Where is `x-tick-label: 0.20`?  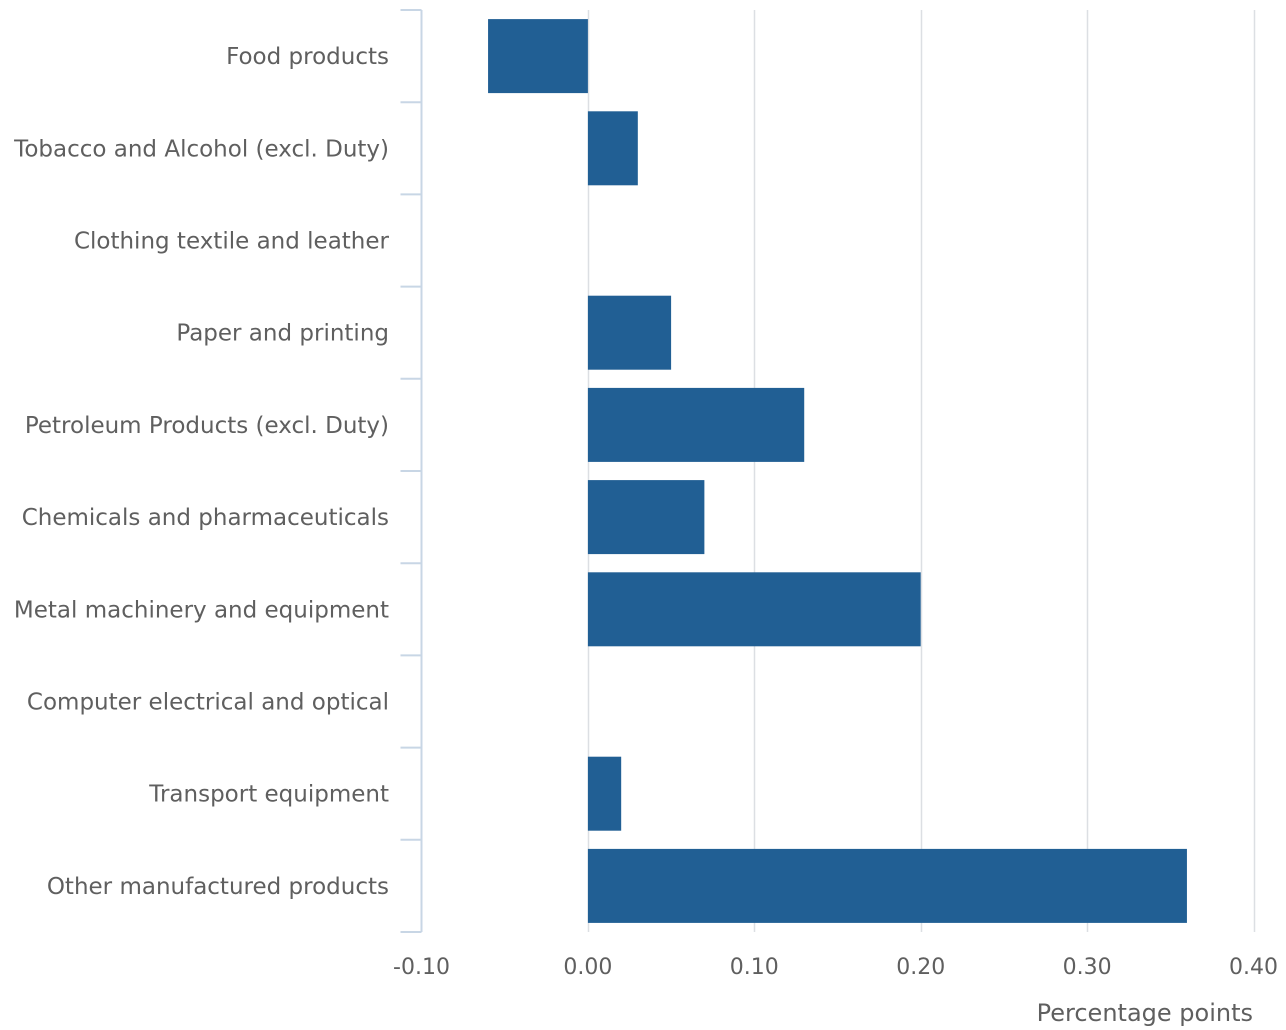 x-tick-label: 0.20 is located at coordinates (920, 967).